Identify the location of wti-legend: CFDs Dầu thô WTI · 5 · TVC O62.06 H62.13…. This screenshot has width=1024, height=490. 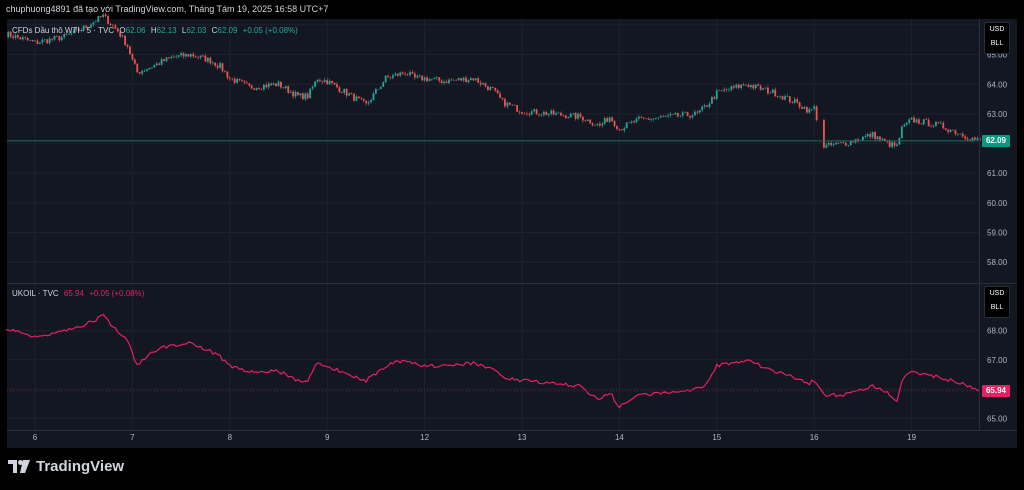
(155, 30).